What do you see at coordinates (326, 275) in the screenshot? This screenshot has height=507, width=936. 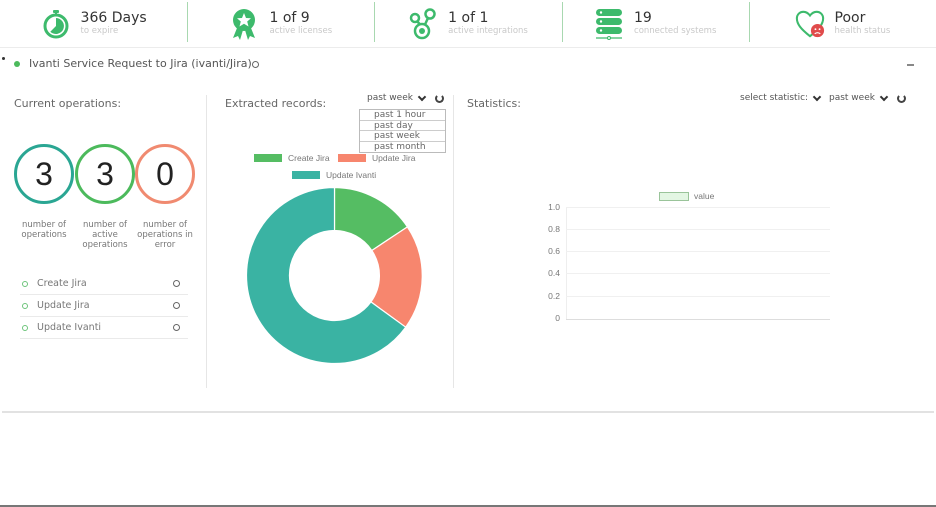 I see `slice-update-ivanti` at bounding box center [326, 275].